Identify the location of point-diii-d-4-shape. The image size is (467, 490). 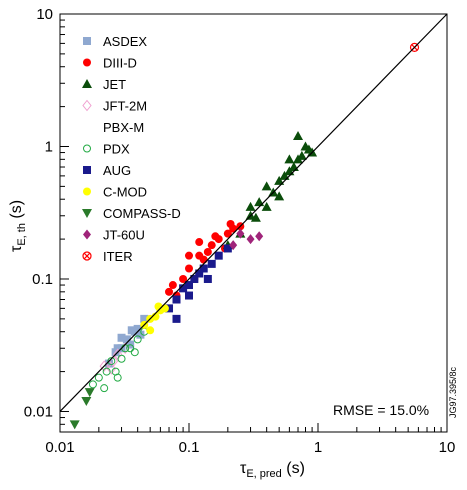
(211, 245).